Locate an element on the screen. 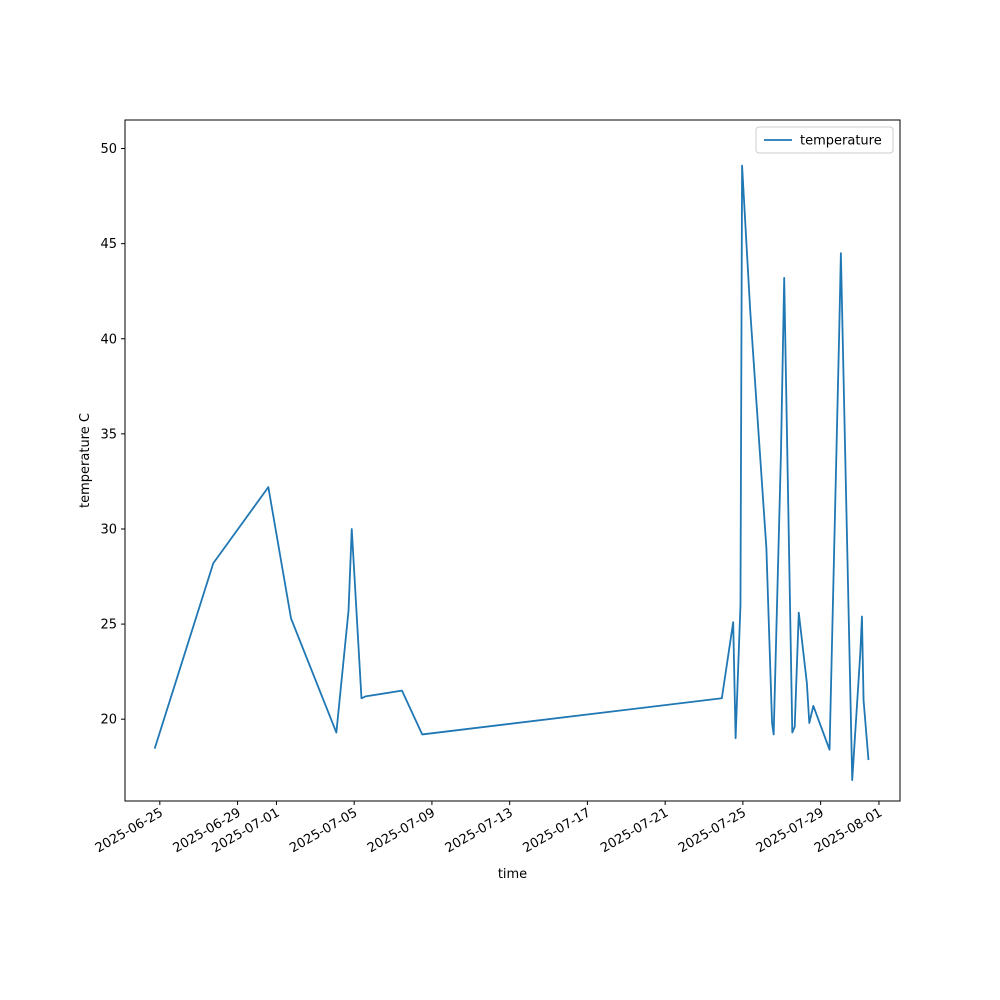  legend-box is located at coordinates (824, 140).